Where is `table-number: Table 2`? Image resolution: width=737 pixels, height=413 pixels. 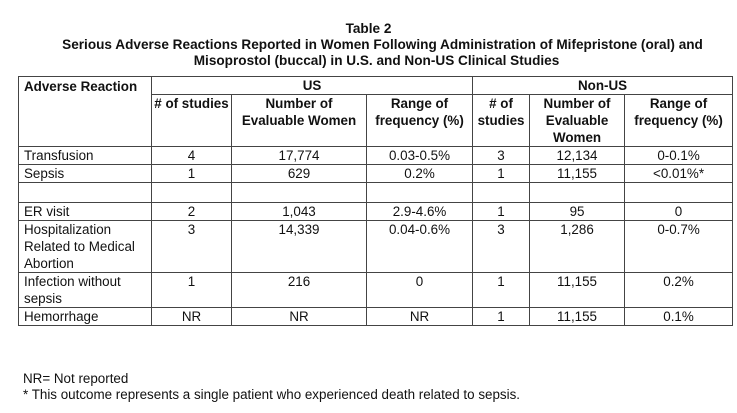
table-number: Table 2 is located at coordinates (368, 28).